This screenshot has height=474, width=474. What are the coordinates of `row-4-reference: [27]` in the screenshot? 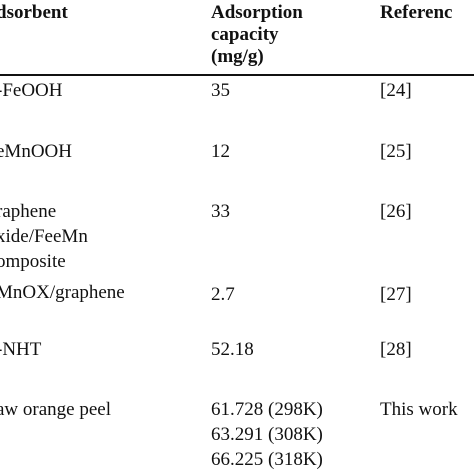 It's located at (396, 294).